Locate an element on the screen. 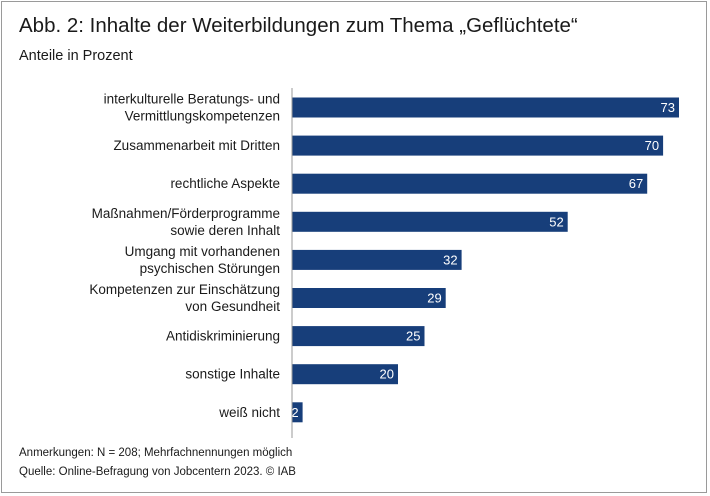 Image resolution: width=710 pixels, height=496 pixels. category-label: interkulturelle Beratungs- und is located at coordinates (192, 99).